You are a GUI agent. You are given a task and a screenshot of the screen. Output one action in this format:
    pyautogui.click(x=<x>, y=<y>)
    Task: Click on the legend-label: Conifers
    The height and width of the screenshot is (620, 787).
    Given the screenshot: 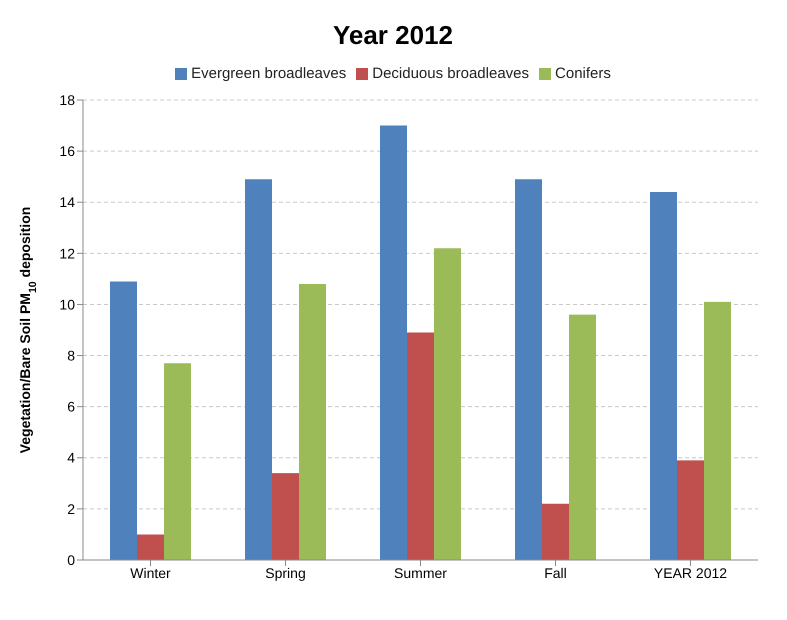 What is the action you would take?
    pyautogui.click(x=583, y=73)
    